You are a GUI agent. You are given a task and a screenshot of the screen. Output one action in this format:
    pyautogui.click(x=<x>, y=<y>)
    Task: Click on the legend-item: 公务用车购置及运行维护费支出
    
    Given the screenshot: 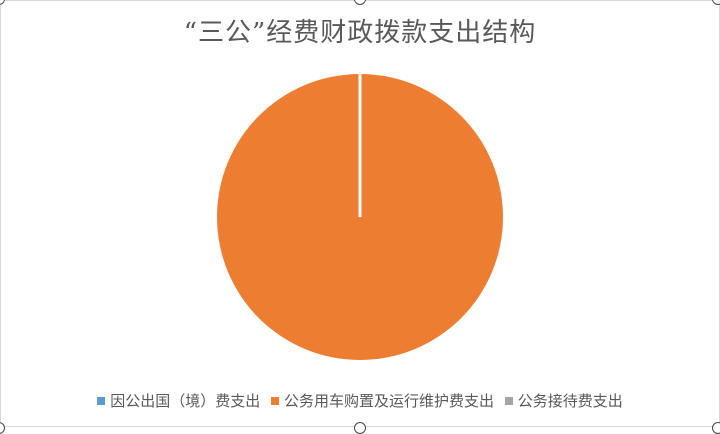 What is the action you would take?
    pyautogui.click(x=382, y=400)
    